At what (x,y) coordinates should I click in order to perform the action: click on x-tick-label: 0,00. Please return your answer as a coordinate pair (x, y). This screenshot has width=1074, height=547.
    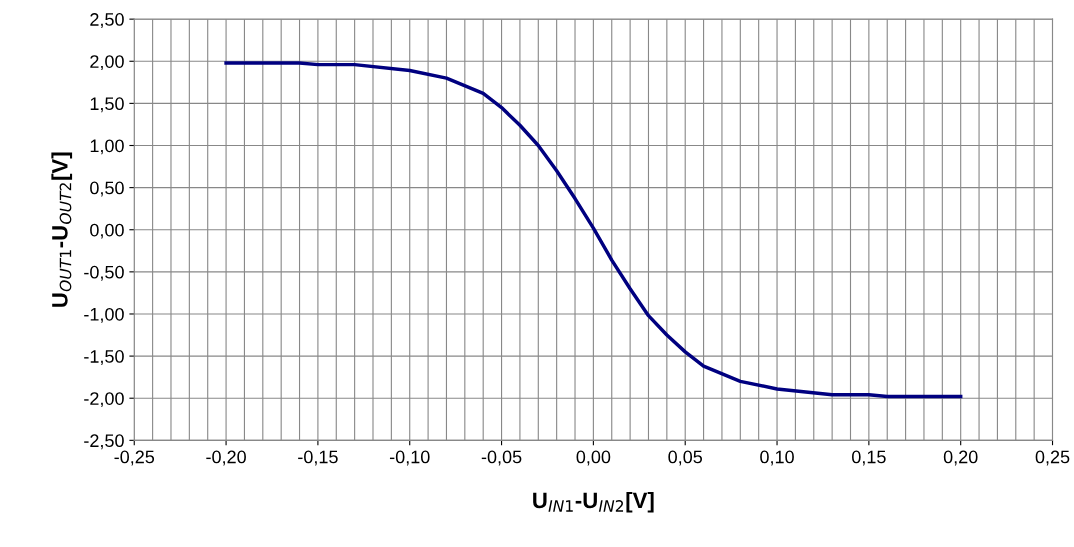
    Looking at the image, I should click on (593, 458).